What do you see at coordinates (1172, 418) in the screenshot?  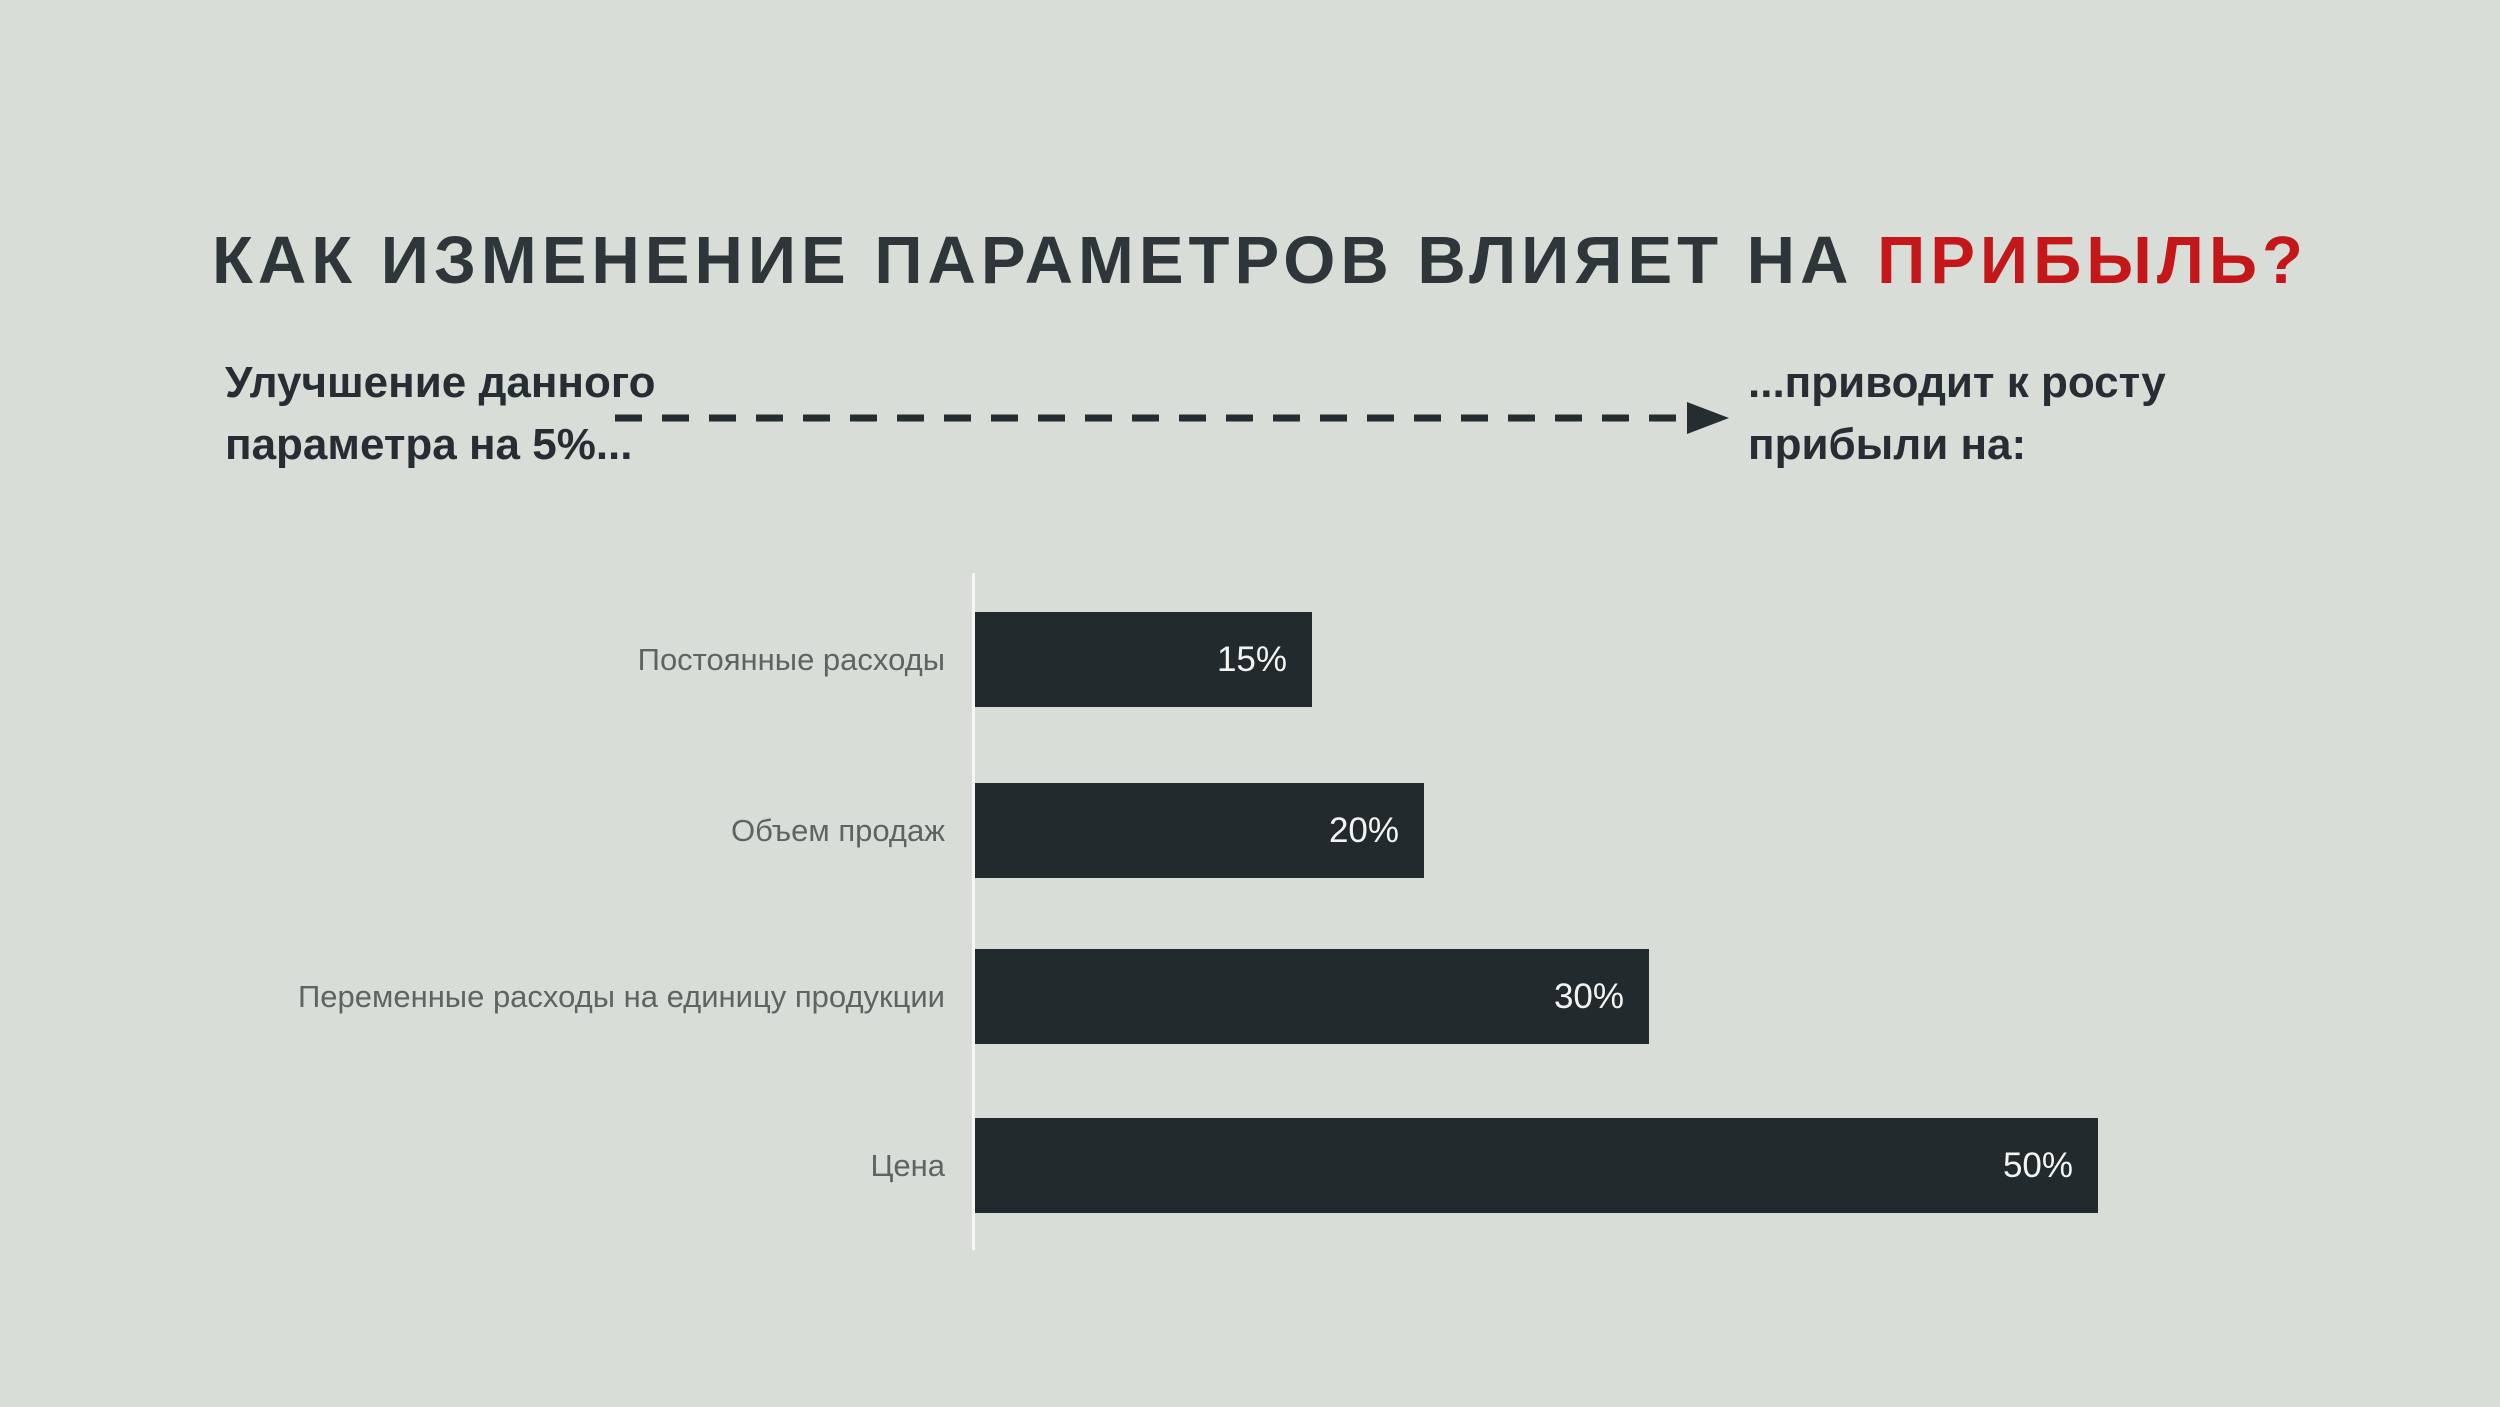 I see `dashed-arrow-icon` at bounding box center [1172, 418].